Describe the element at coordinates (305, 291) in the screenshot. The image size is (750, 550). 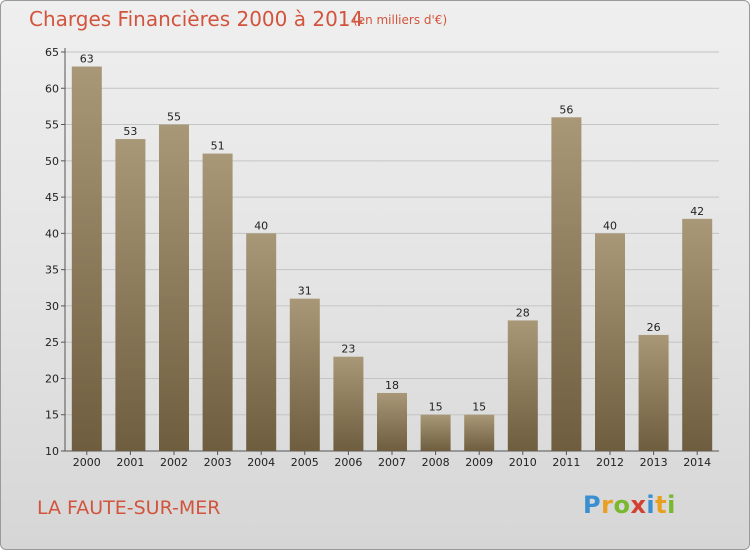
I see `data-label: 31` at that location.